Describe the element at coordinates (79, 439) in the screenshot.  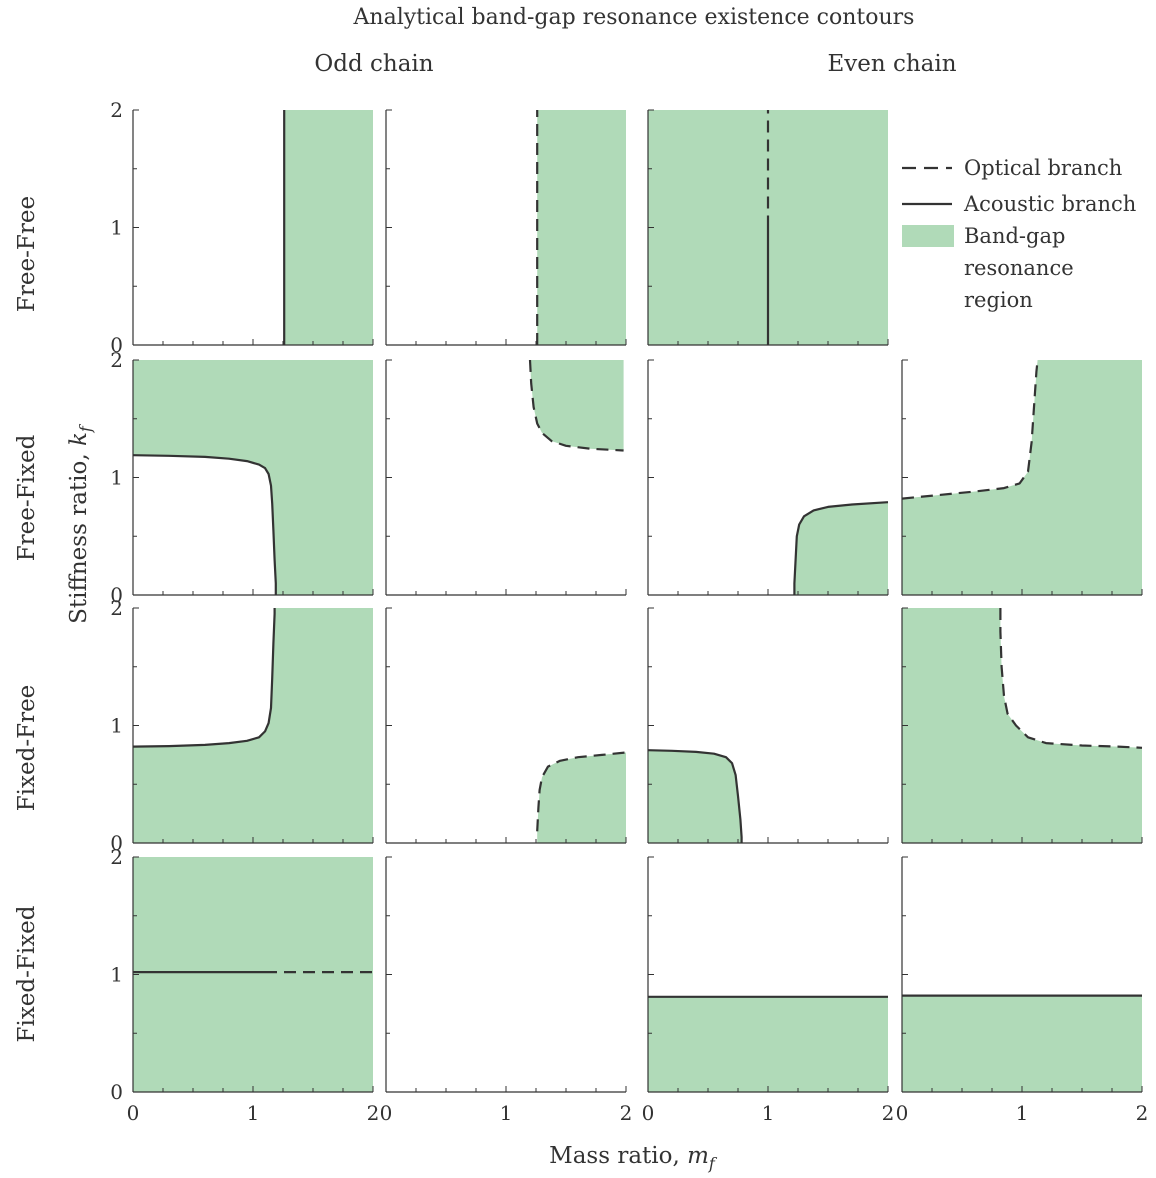
I see `y-axis-label-symbol: k` at that location.